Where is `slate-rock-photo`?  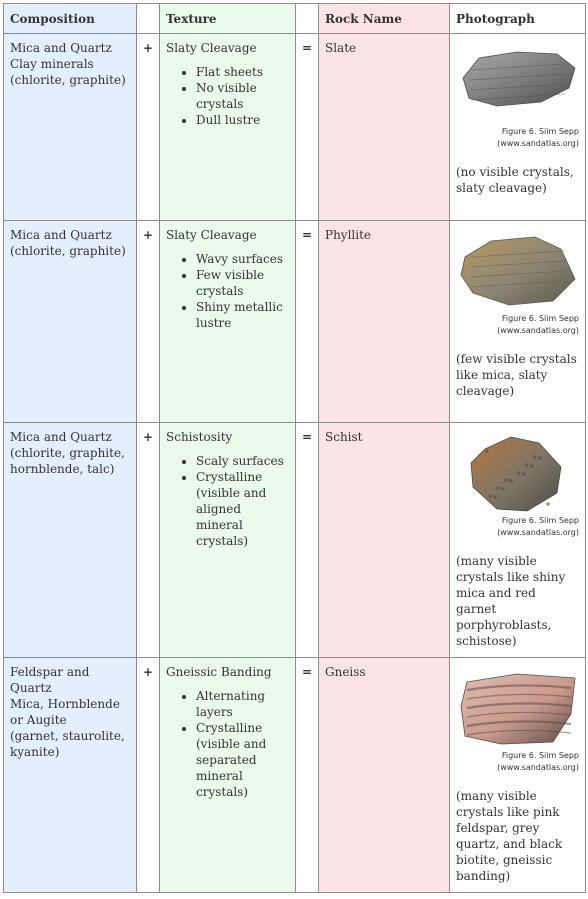
slate-rock-photo is located at coordinates (517, 84).